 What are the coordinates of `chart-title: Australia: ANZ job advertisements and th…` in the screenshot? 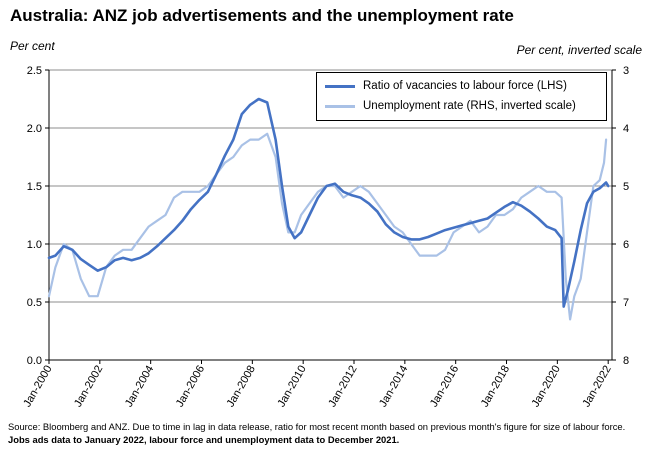 It's located at (262, 15).